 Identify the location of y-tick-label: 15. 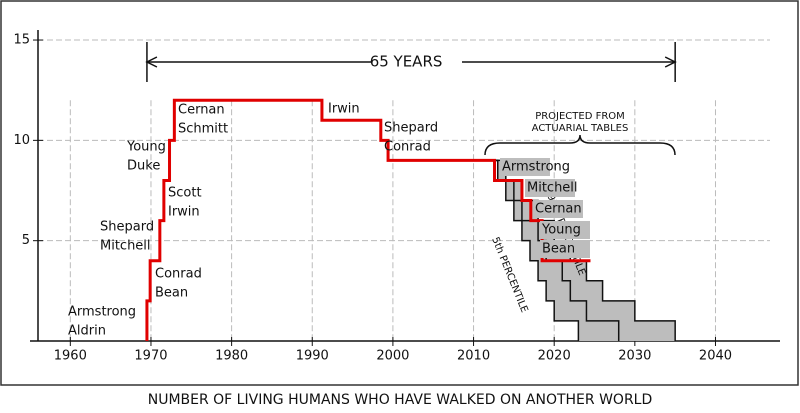
(21, 40).